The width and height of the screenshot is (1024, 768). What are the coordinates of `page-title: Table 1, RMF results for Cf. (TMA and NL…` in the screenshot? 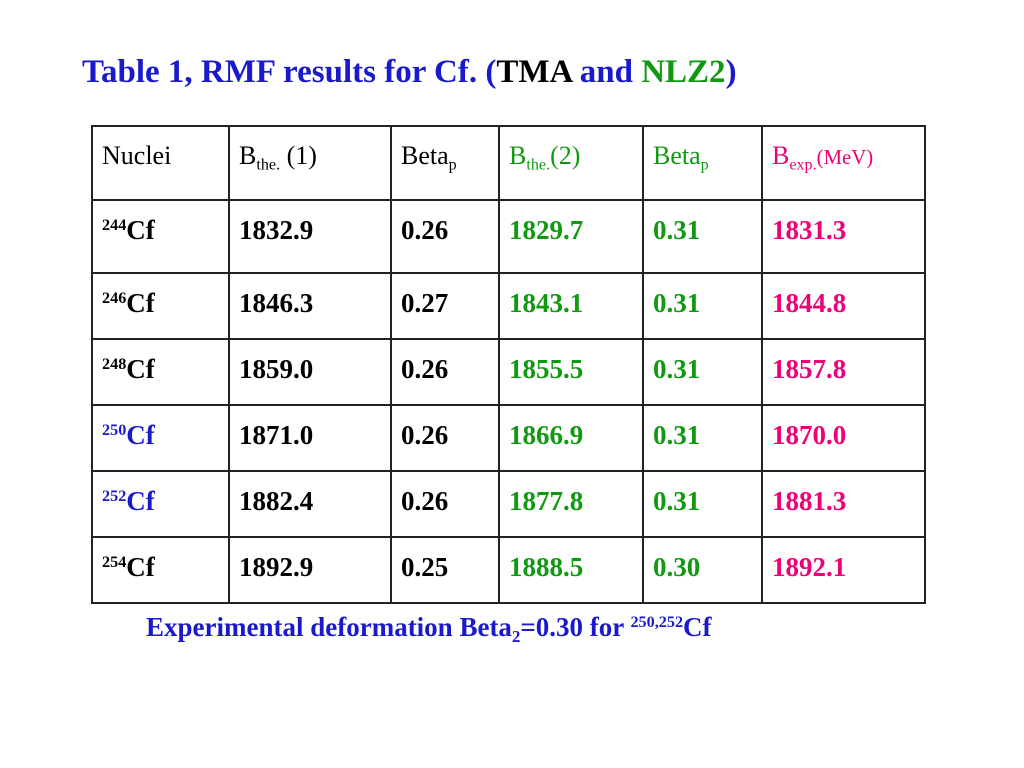 It's located at (409, 72).